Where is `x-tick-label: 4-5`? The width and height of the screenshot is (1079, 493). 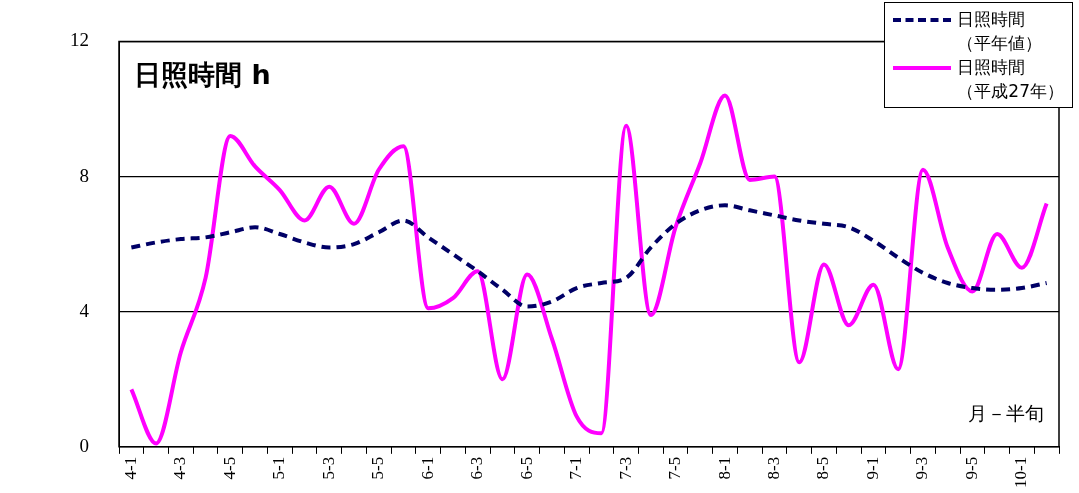 x-tick-label: 4-5 is located at coordinates (229, 468).